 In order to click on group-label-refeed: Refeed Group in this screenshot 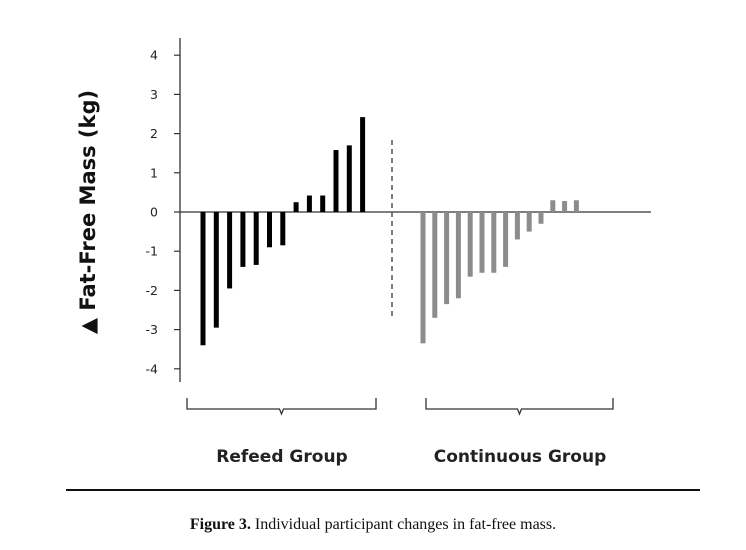, I will do `click(281, 457)`.